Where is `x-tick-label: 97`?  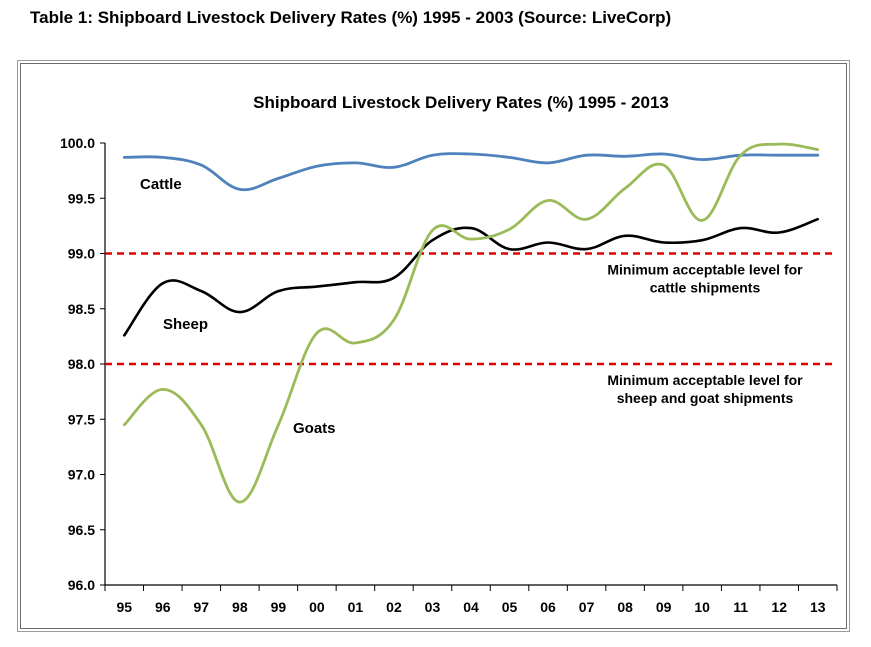
x-tick-label: 97 is located at coordinates (202, 607).